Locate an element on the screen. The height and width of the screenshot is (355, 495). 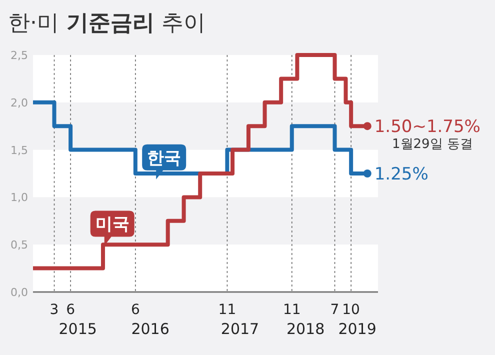
y-tick-label: 2,5 is located at coordinates (19, 55).